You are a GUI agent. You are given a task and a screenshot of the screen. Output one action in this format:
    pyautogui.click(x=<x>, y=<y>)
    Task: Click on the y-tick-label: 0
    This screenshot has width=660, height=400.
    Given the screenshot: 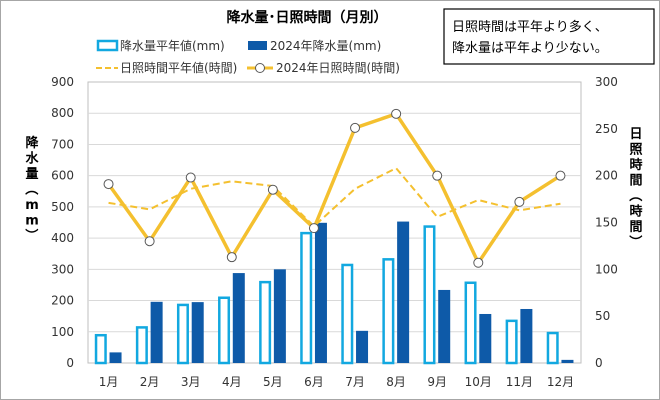 What is the action you would take?
    pyautogui.click(x=70, y=363)
    